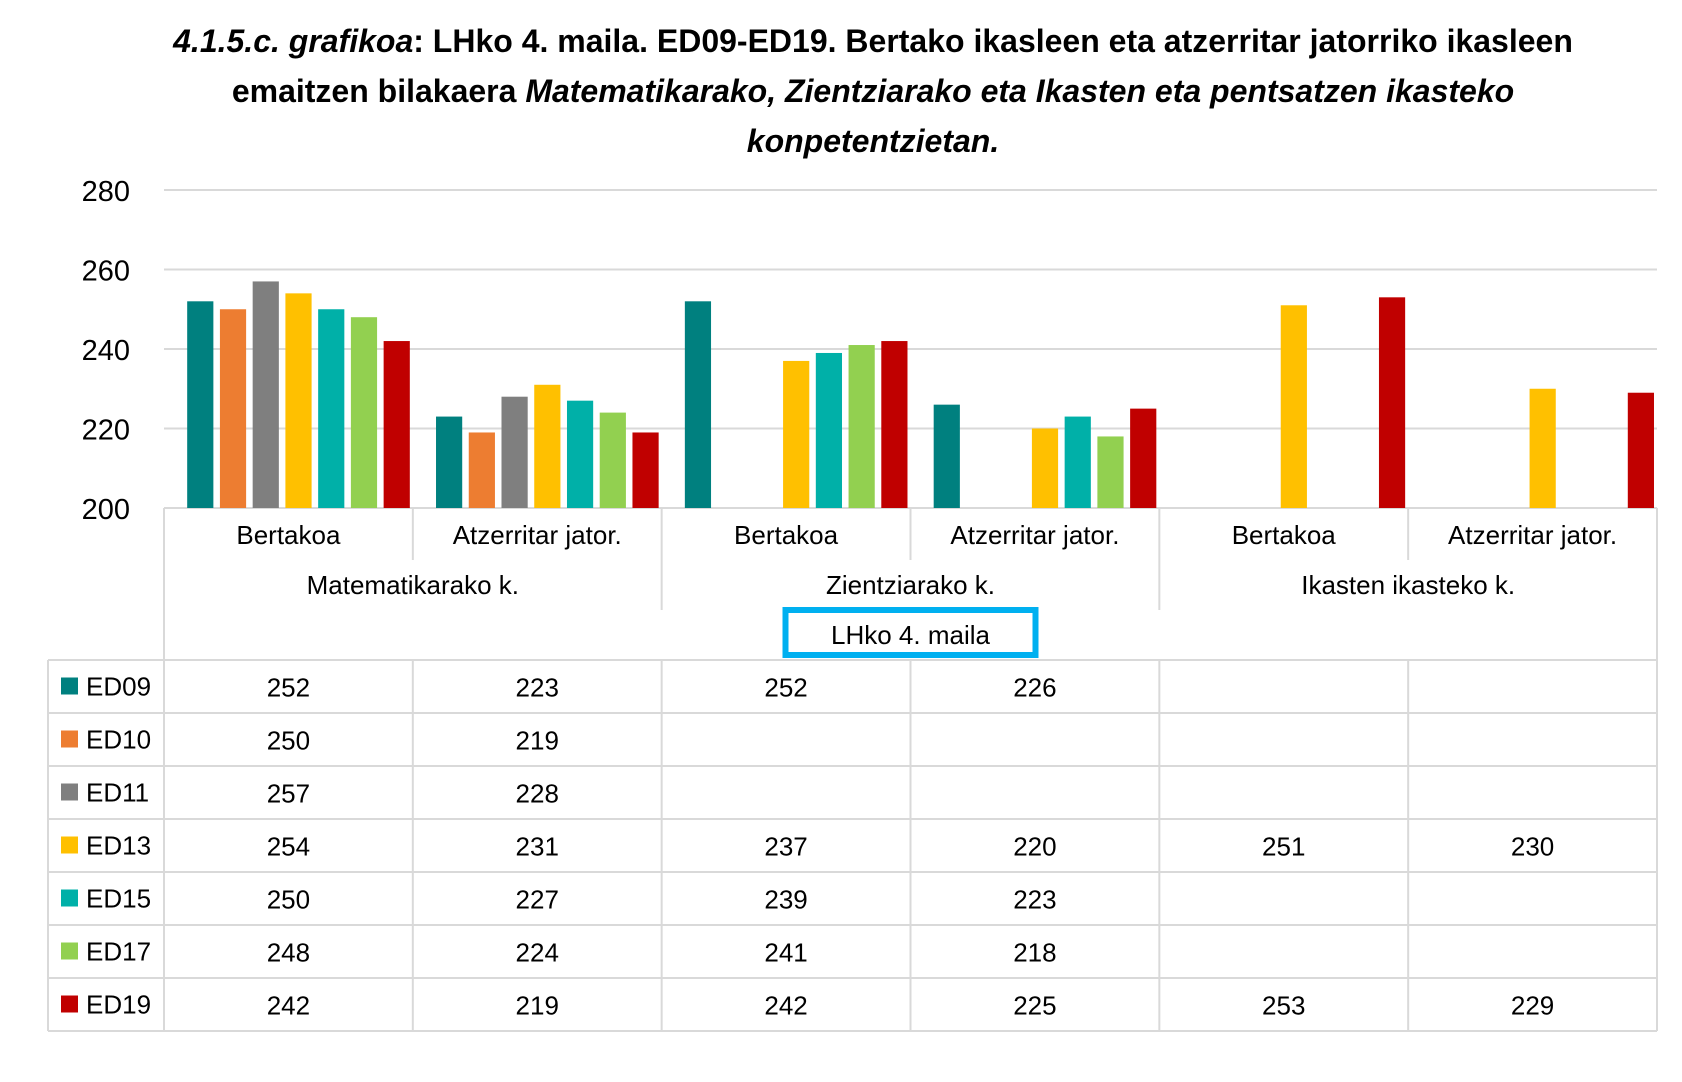  Describe the element at coordinates (118, 740) in the screenshot. I see `legend-label: ED10` at that location.